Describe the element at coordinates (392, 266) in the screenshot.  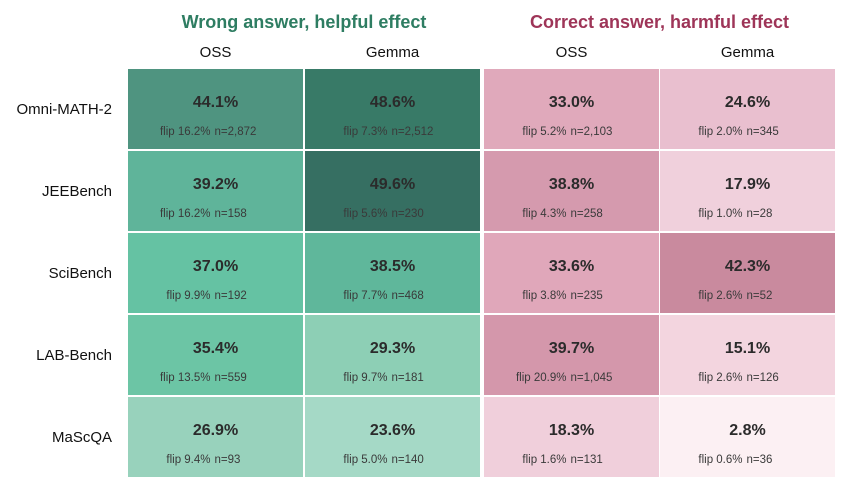
I see `cell-value: 38.5%` at that location.